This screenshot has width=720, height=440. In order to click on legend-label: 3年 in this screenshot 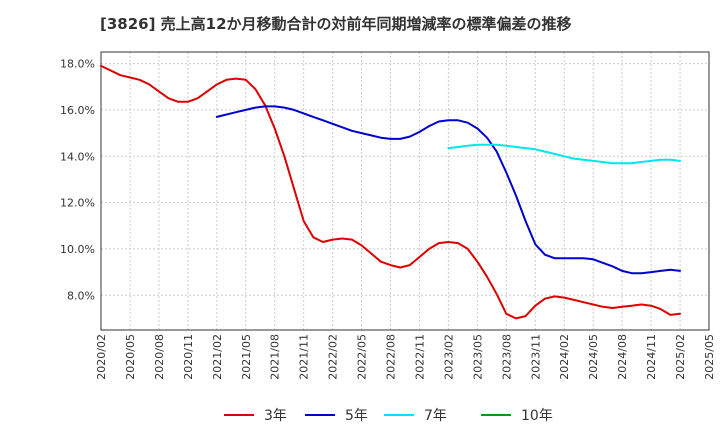, I will do `click(275, 416)`.